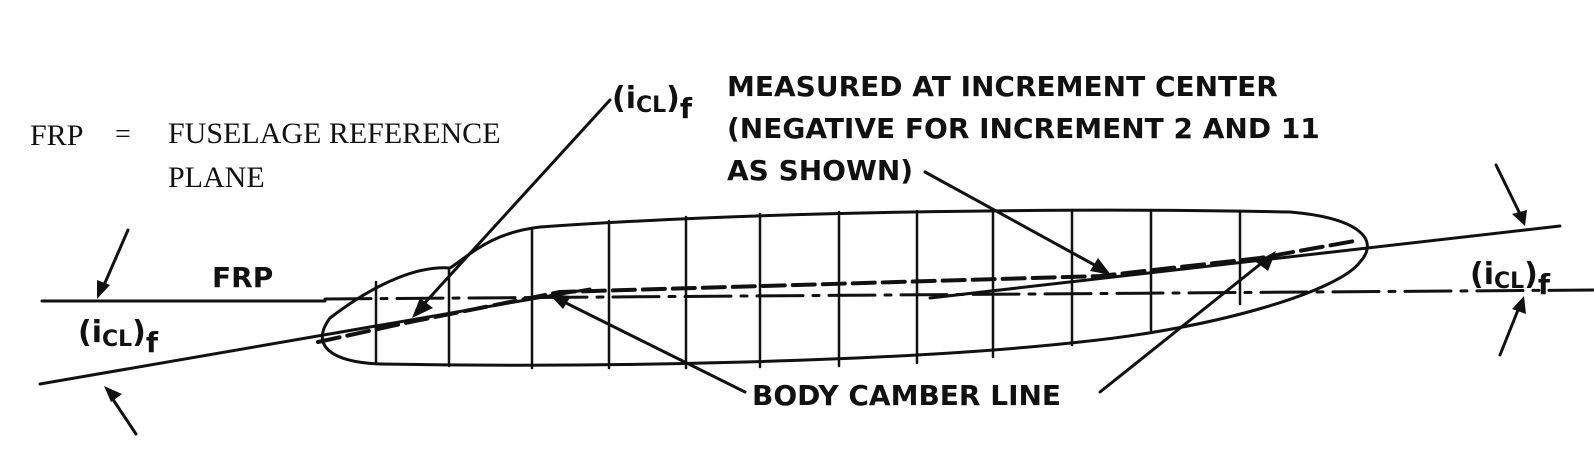 Image resolution: width=1594 pixels, height=476 pixels. I want to click on leader-note-left, so click(516, 203).